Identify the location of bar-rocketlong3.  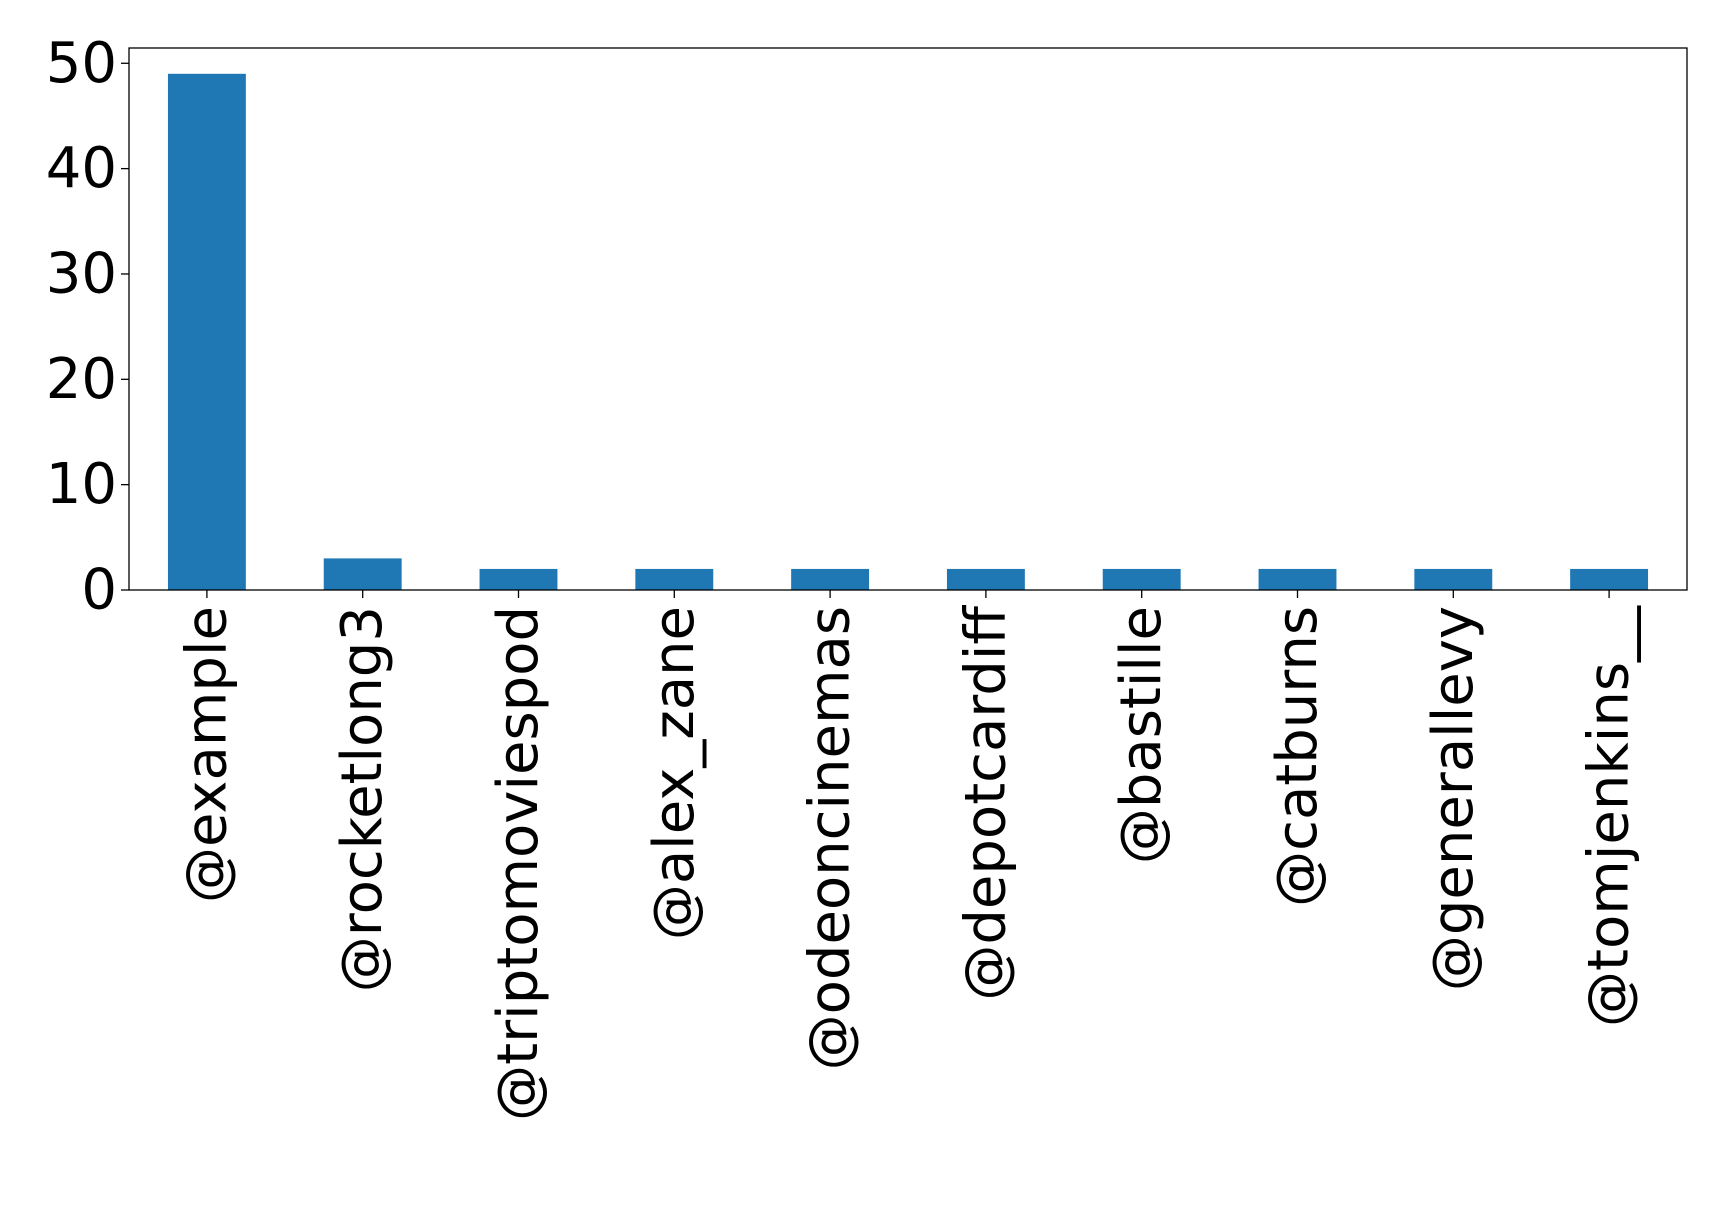
(362, 574).